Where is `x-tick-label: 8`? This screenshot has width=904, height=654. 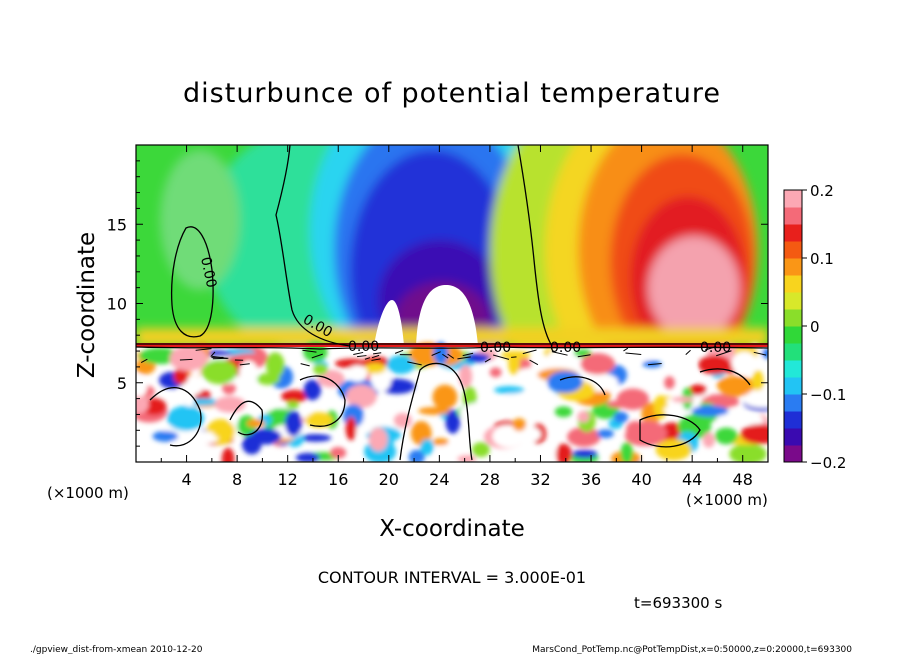 x-tick-label: 8 is located at coordinates (237, 479).